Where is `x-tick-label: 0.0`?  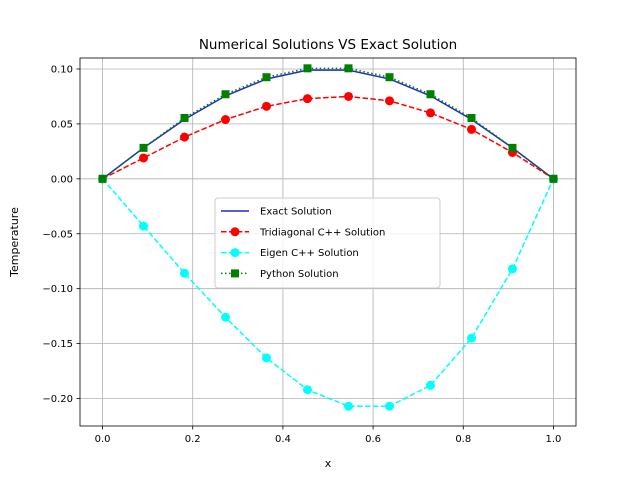 x-tick-label: 0.0 is located at coordinates (103, 439).